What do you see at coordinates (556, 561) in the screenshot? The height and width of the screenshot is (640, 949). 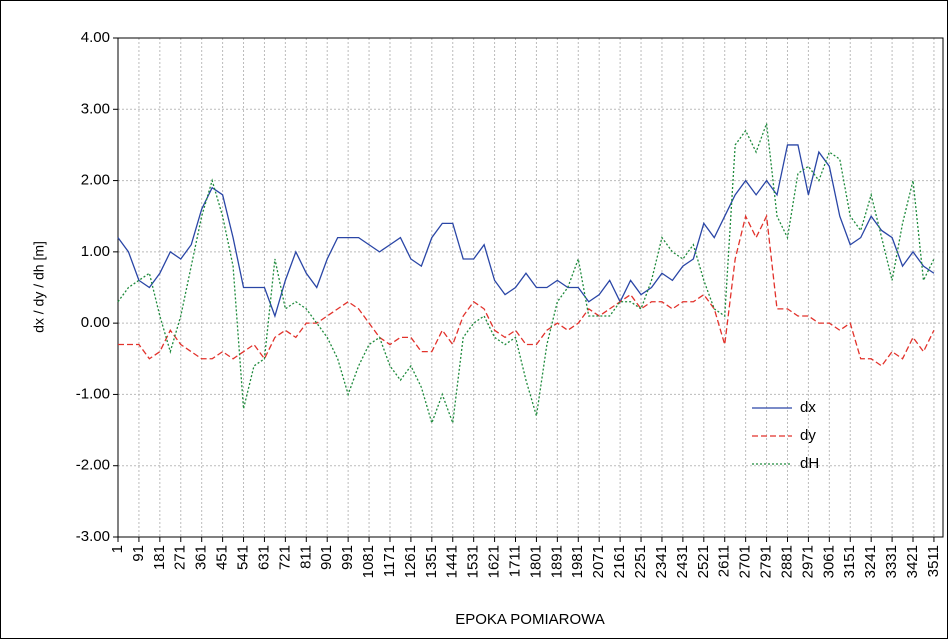 I see `x-tick-label: 1891` at bounding box center [556, 561].